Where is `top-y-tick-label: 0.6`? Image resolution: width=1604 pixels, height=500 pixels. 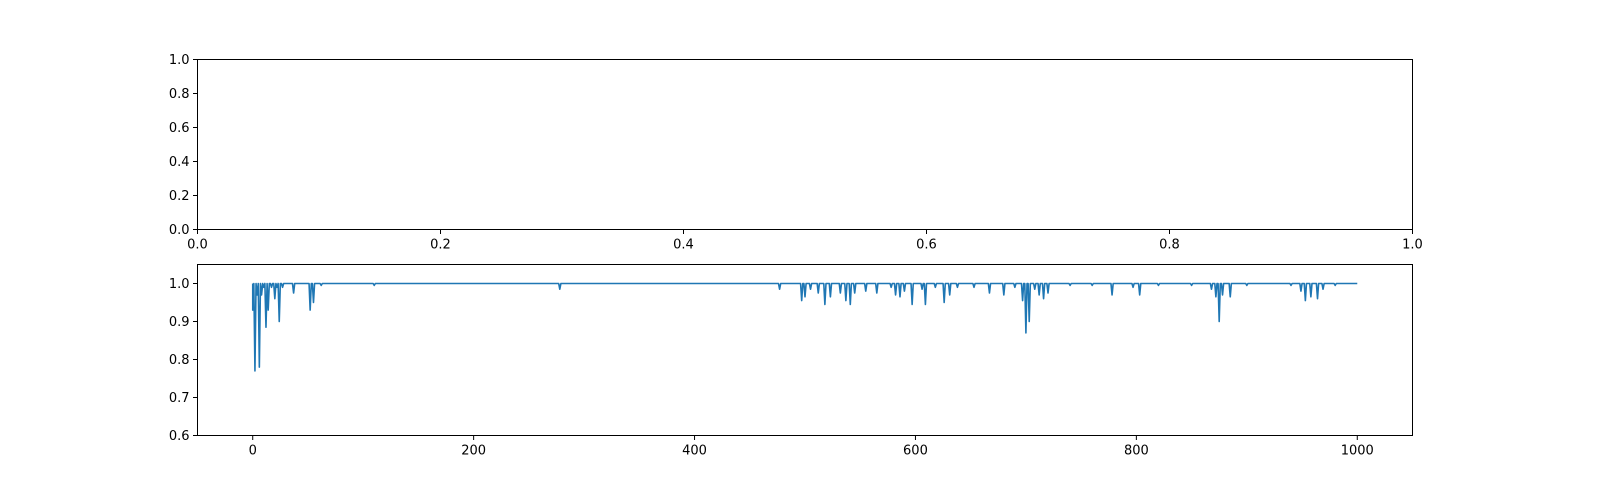
top-y-tick-label: 0.6 is located at coordinates (179, 128).